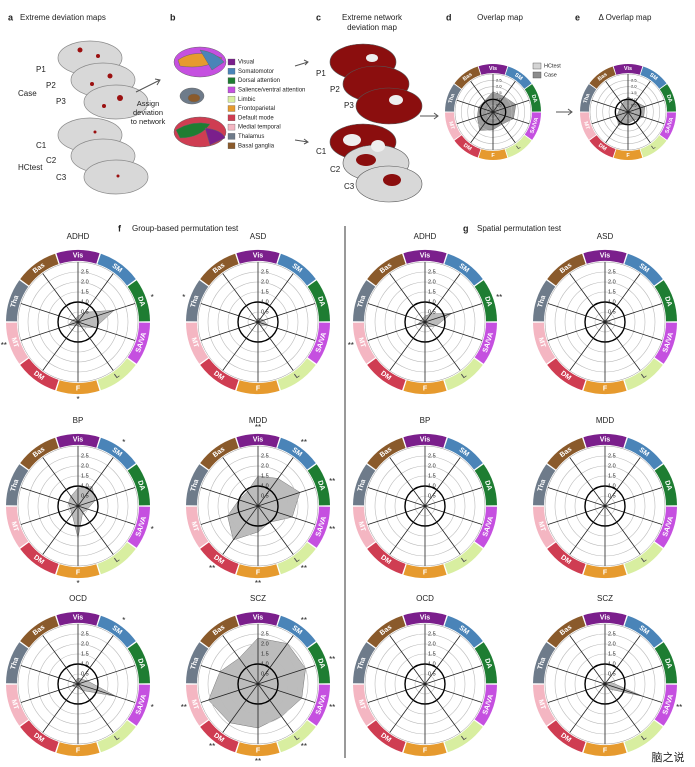  What do you see at coordinates (256, 146) in the screenshot?
I see `legend-label: Basal ganglia` at bounding box center [256, 146].